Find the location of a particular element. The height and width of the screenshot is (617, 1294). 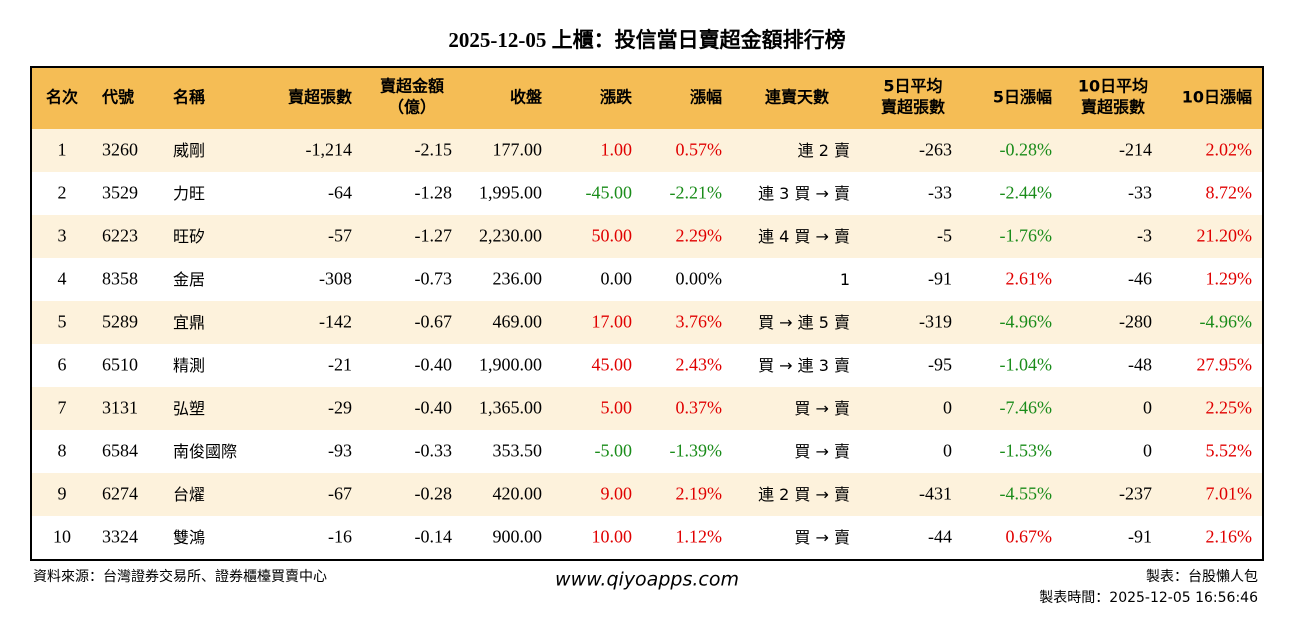

cell: -308 is located at coordinates (335, 279).